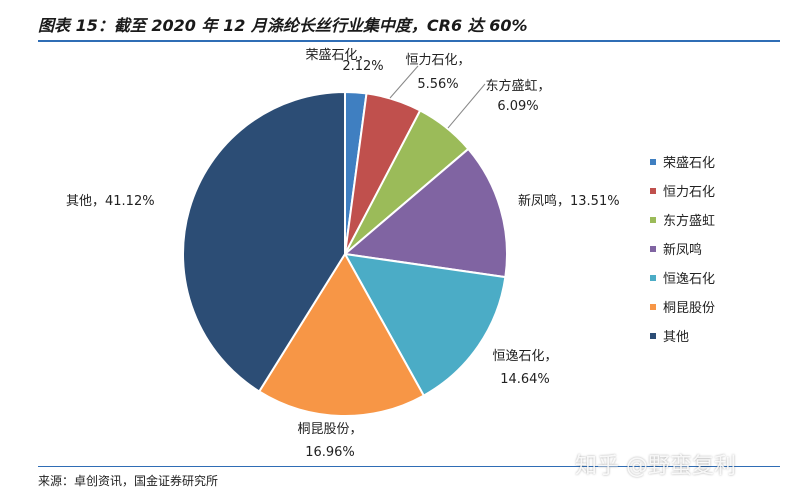 The image size is (788, 493). I want to click on legend-swatch-其他, so click(653, 336).